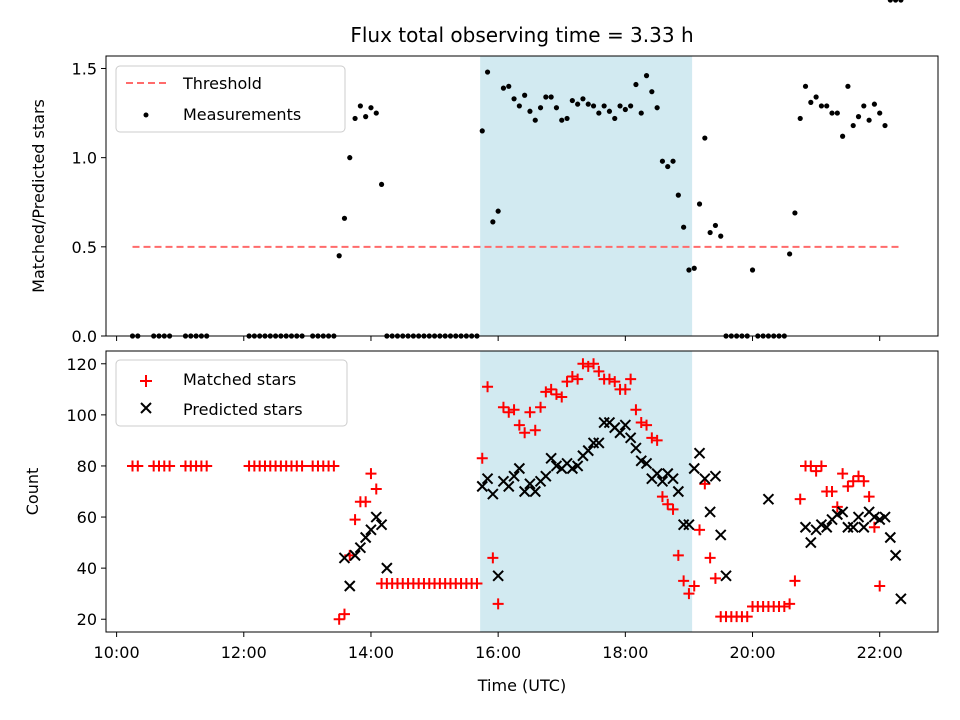 The height and width of the screenshot is (720, 960). I want to click on count-y-axis-label: Count, so click(32, 492).